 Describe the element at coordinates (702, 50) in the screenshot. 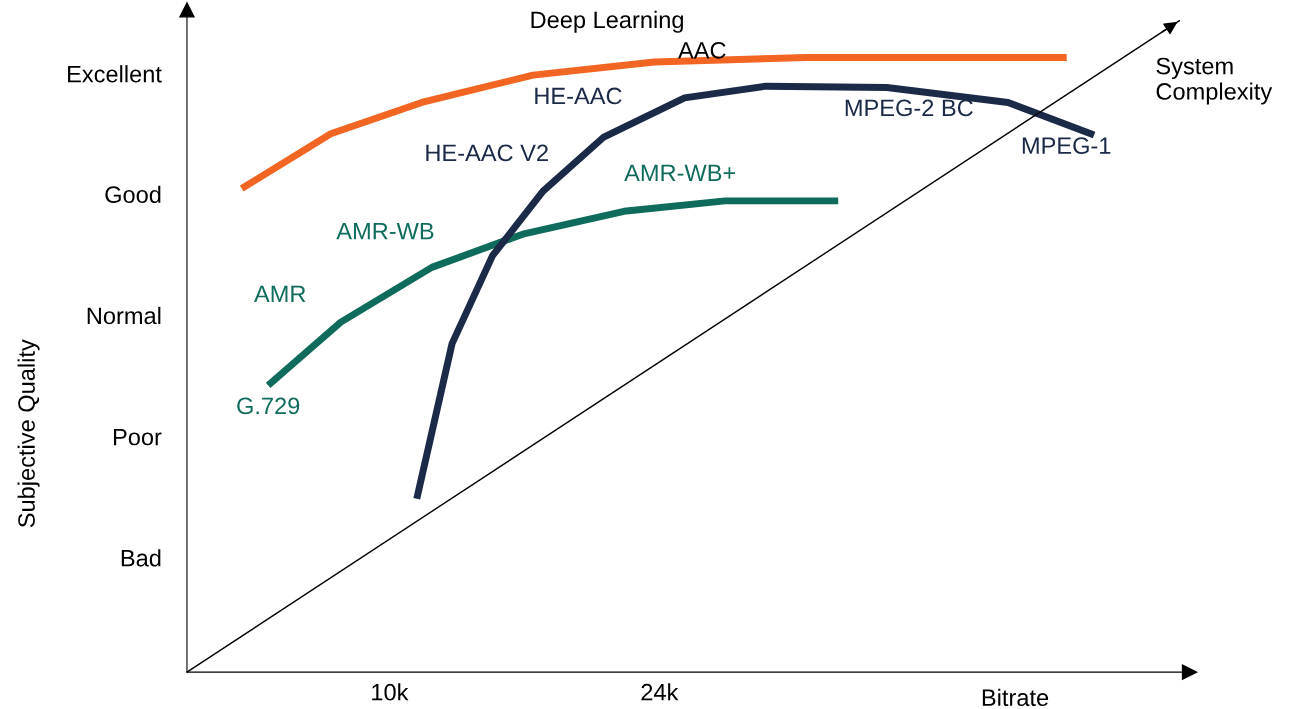

I see `annotation: AAC` at that location.